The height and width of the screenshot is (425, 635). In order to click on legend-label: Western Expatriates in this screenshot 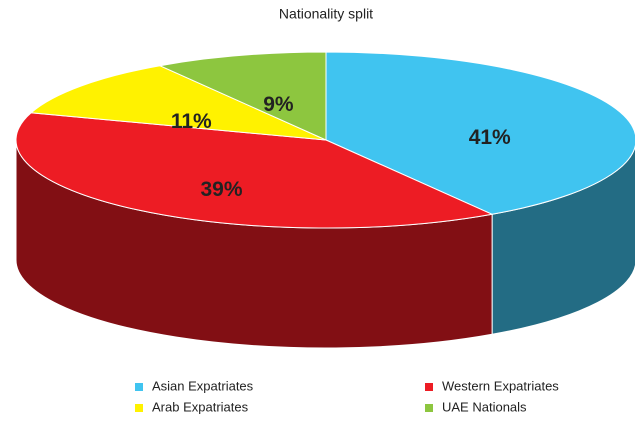, I will do `click(500, 385)`.